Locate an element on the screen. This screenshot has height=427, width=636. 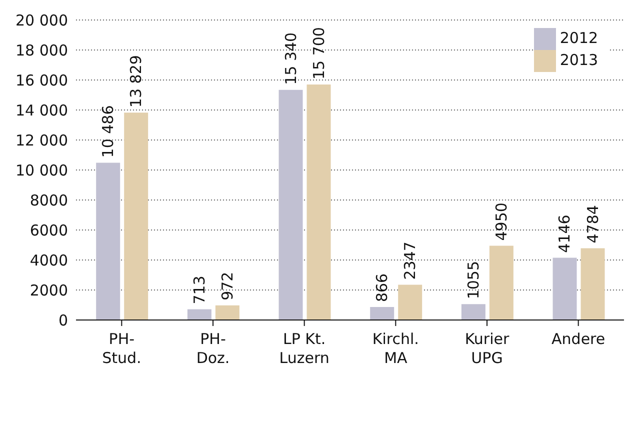
data-label: 2347 is located at coordinates (410, 261).